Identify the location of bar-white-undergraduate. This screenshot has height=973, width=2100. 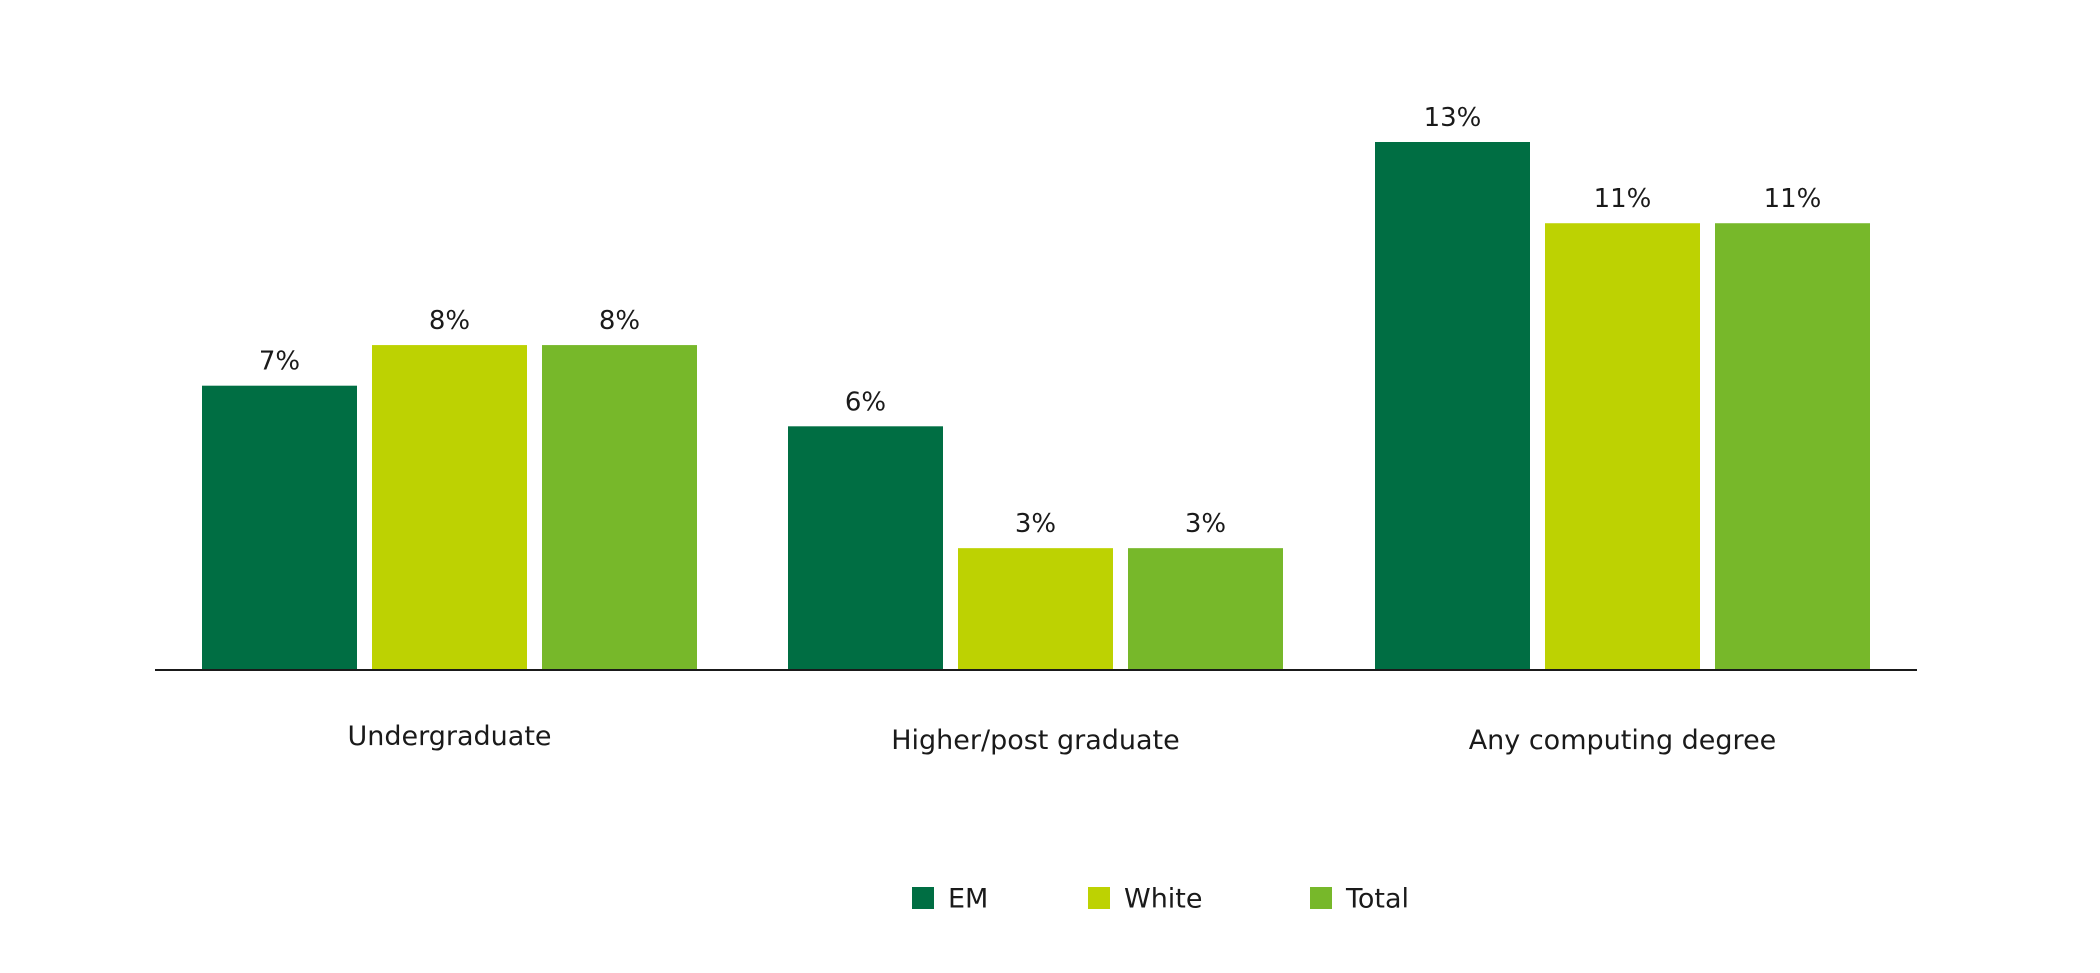
(449, 507).